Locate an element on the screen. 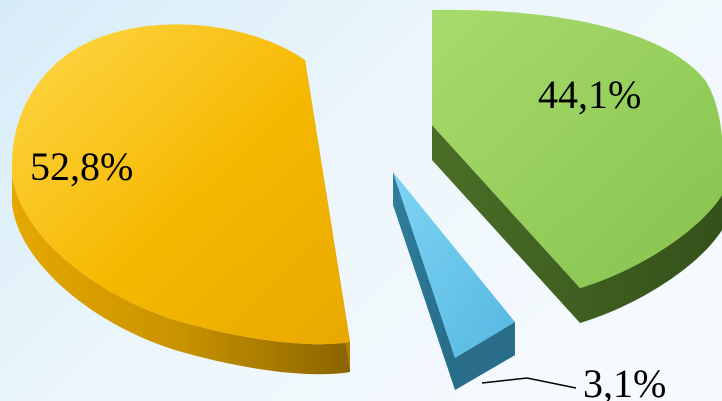  pie-slice-3-face is located at coordinates (485, 356).